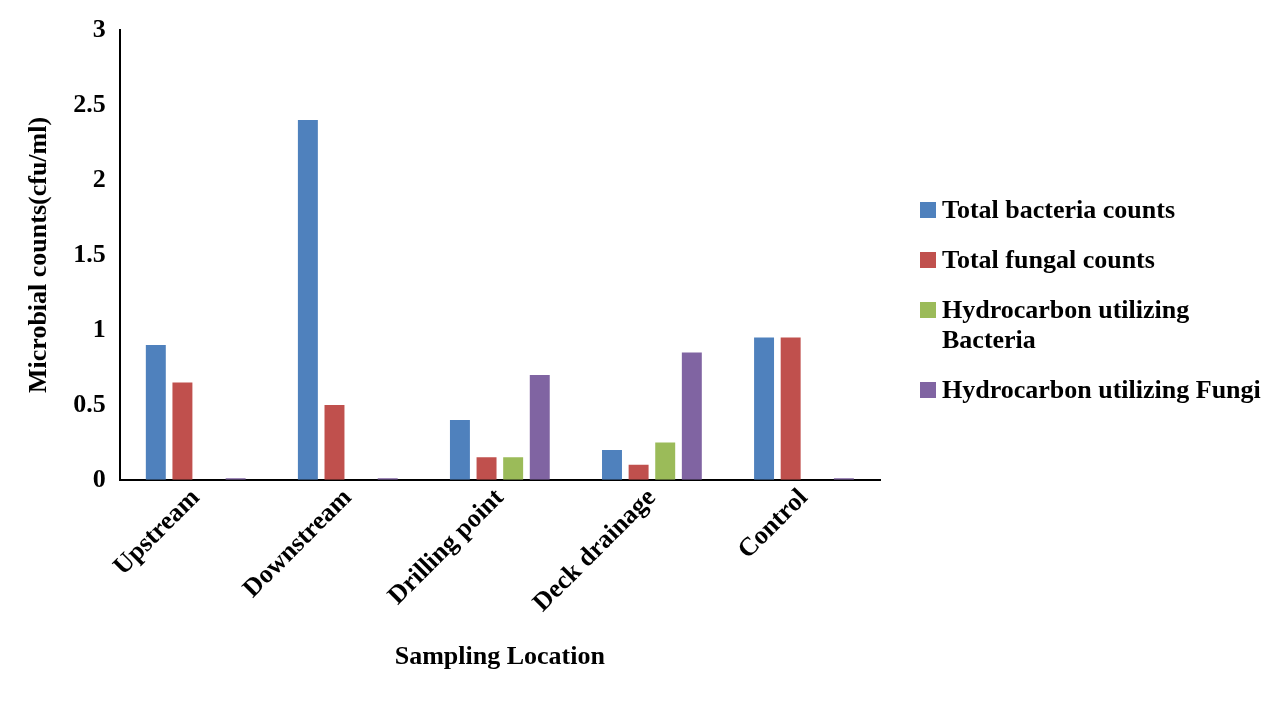 The image size is (1277, 702). What do you see at coordinates (38, 254) in the screenshot?
I see `y-axis-title: Microbial counts(cfu/ml)` at bounding box center [38, 254].